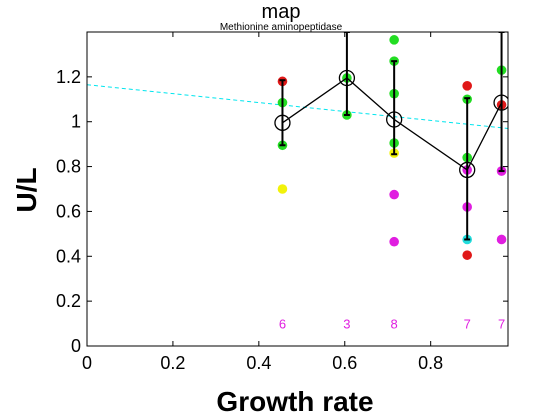 Image resolution: width=560 pixels, height=420 pixels. Describe the element at coordinates (346, 324) in the screenshot. I see `count-label: 3` at that location.